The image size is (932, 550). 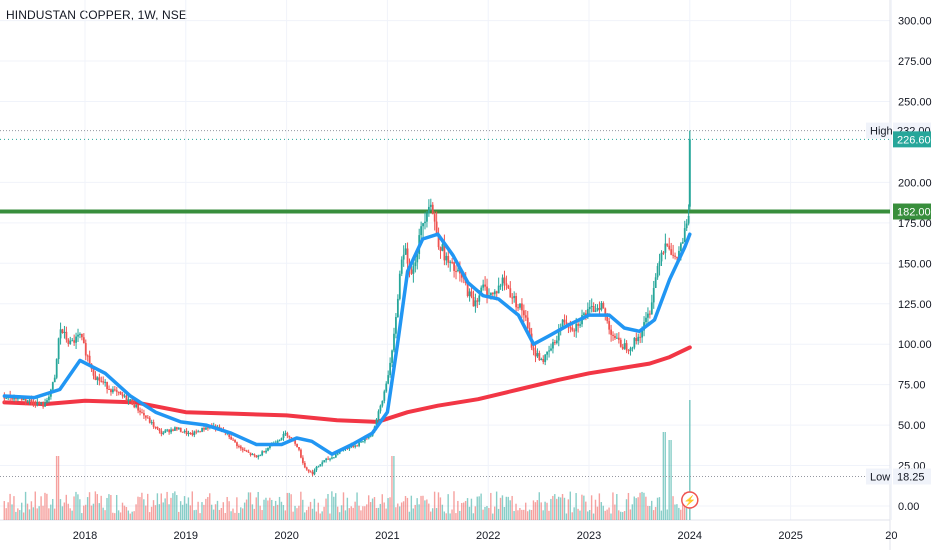 I want to click on low-value: 18.25, so click(x=911, y=477).